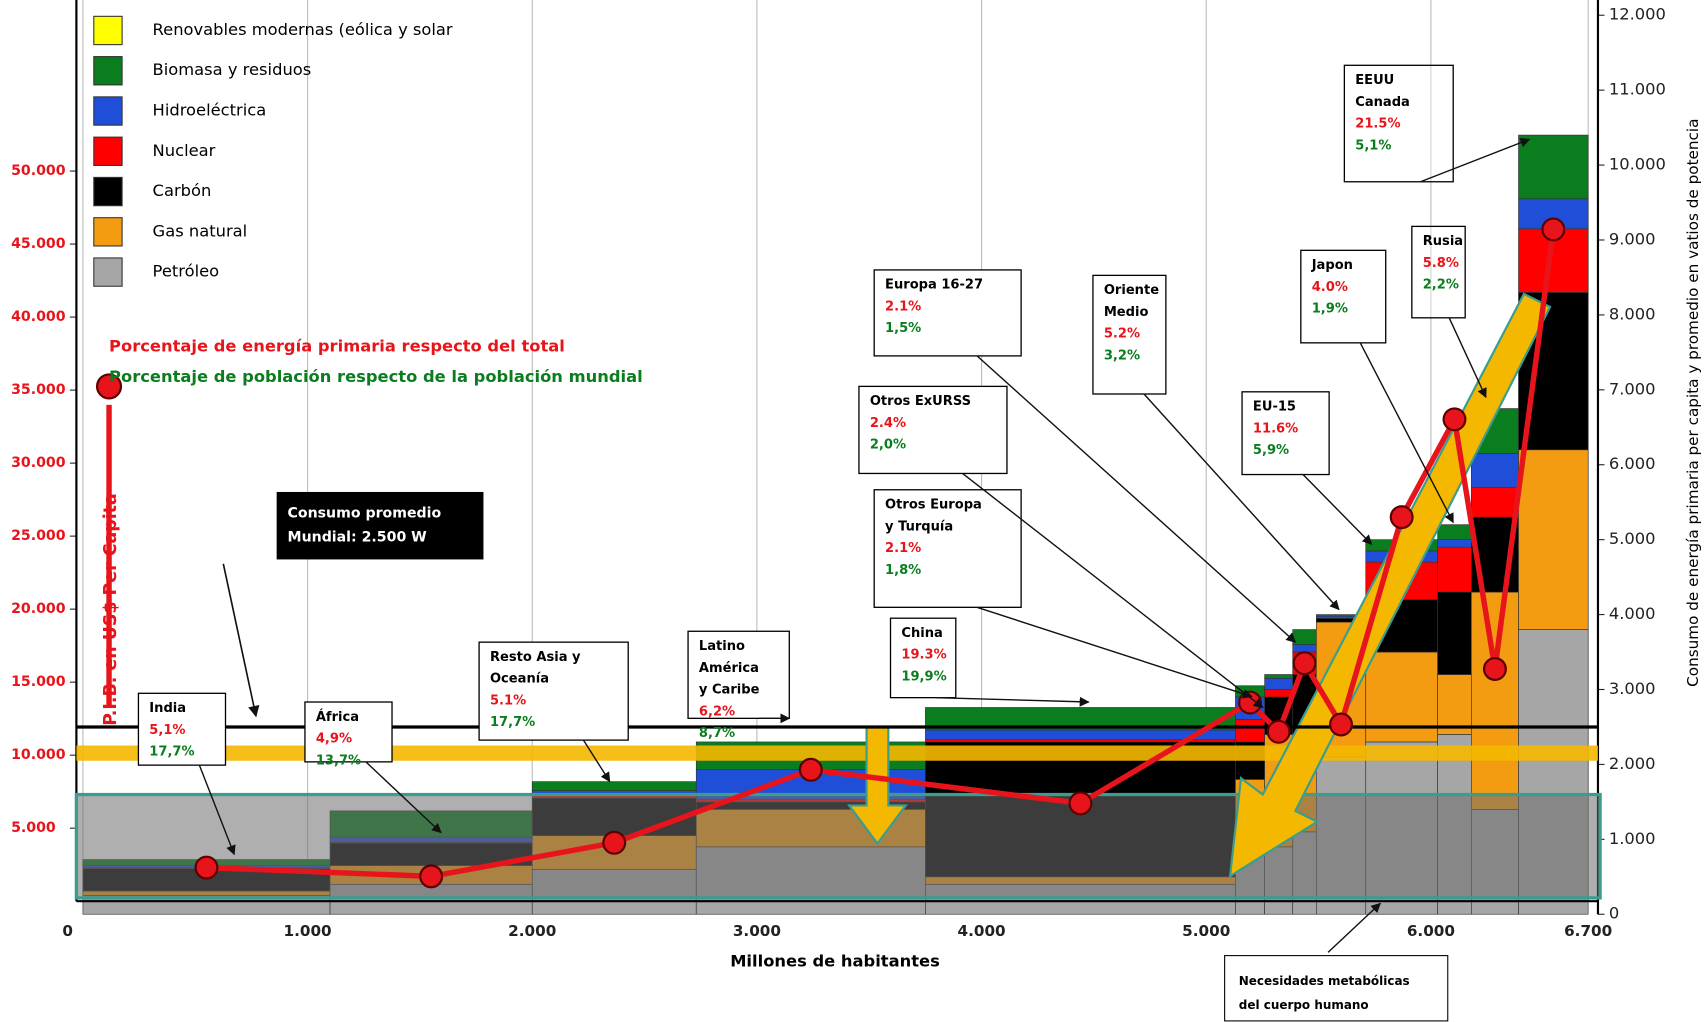 The image size is (1707, 1022). What do you see at coordinates (1632, 388) in the screenshot?
I see `y2-tick-label: 7.000` at bounding box center [1632, 388].